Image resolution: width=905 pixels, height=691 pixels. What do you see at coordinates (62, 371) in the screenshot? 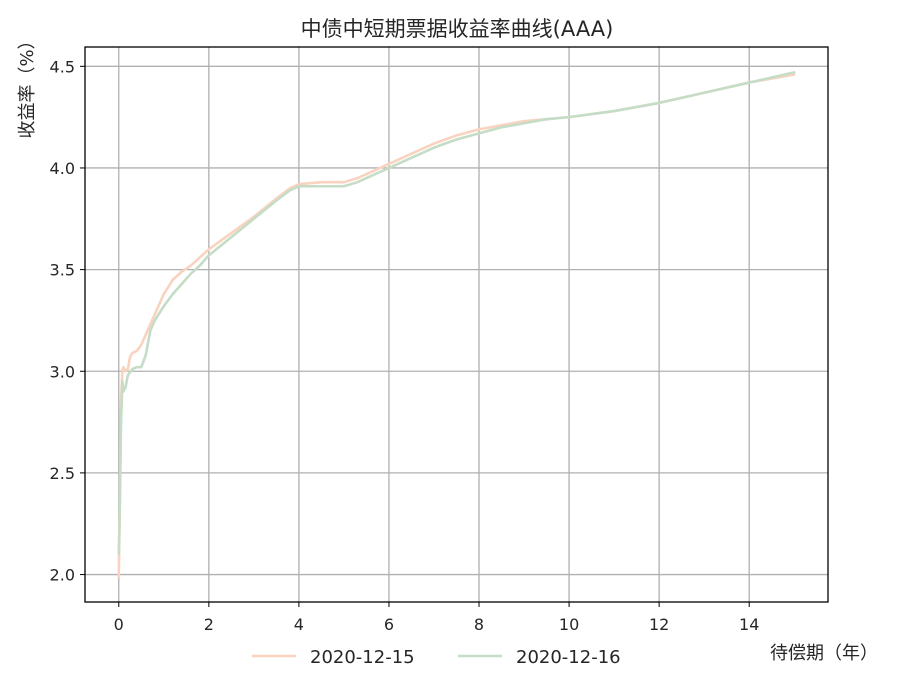
I see `y-tick-label: 3.0` at bounding box center [62, 371].